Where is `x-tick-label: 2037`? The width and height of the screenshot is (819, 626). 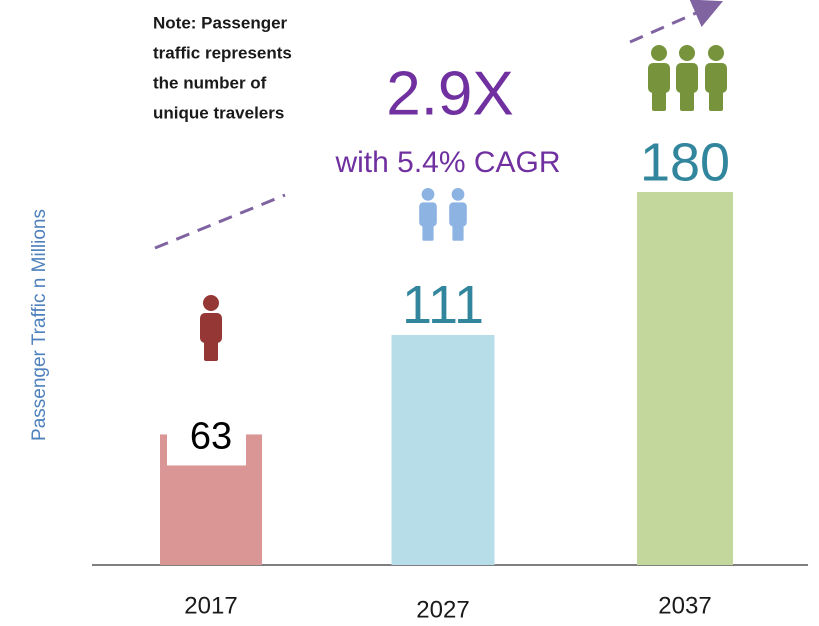
x-tick-label: 2037 is located at coordinates (684, 605).